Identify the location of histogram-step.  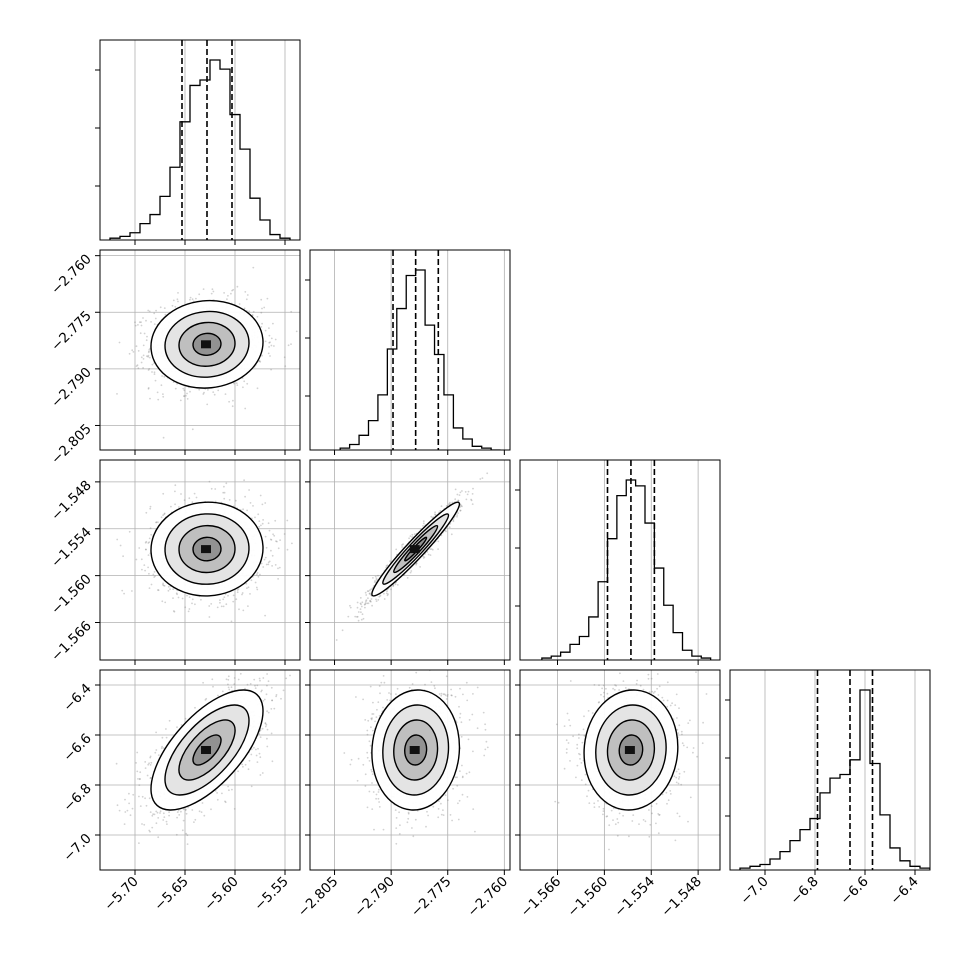
(420, 359).